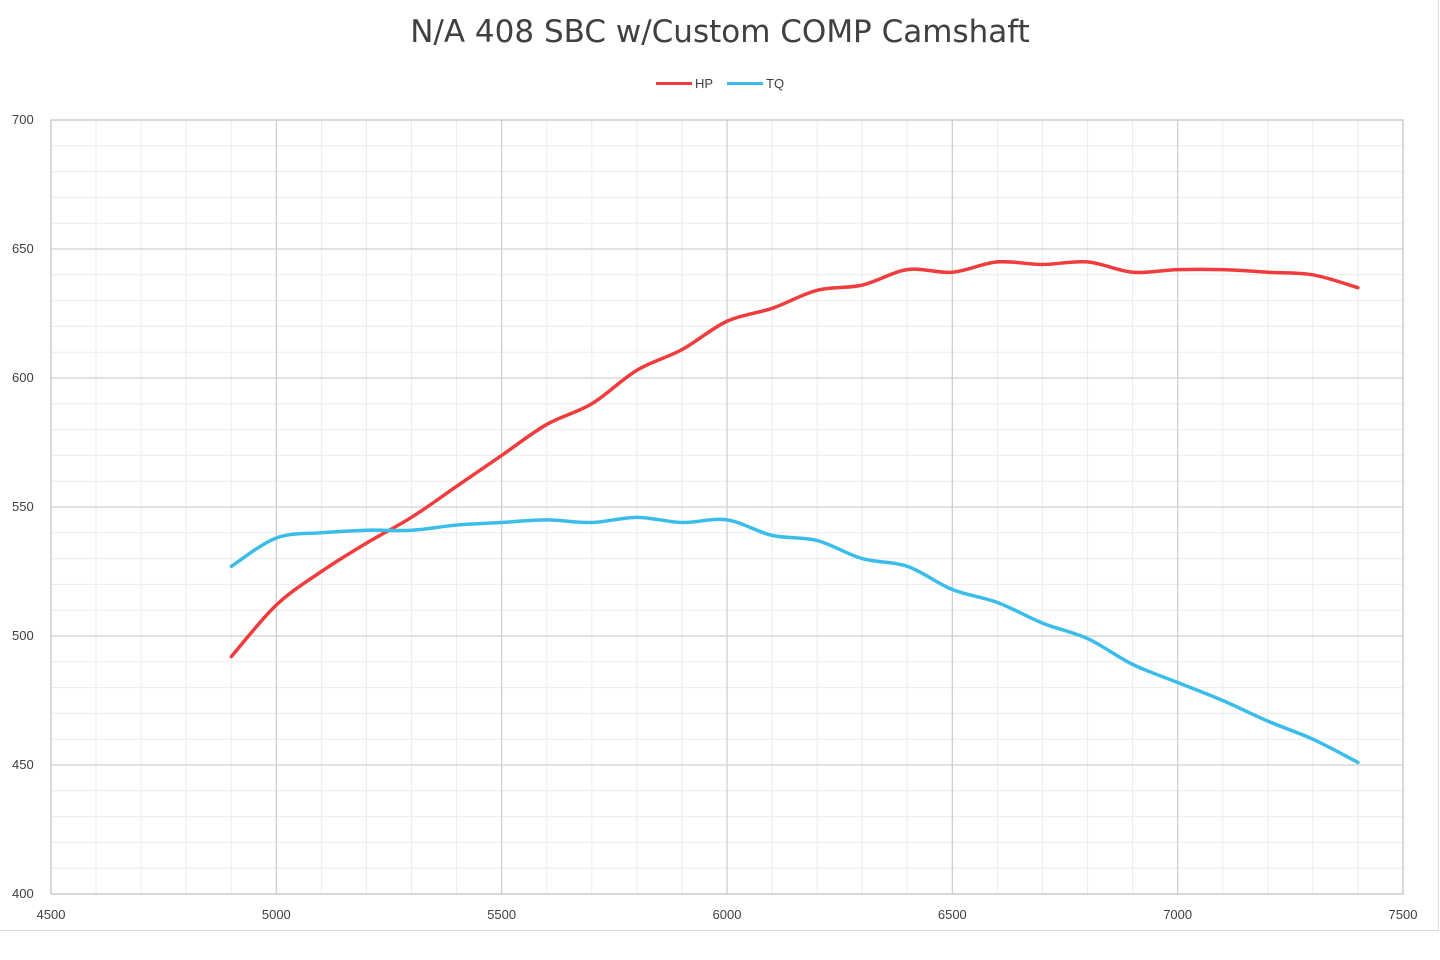 This screenshot has height=960, width=1440. I want to click on x-tick-label: 5500, so click(501, 914).